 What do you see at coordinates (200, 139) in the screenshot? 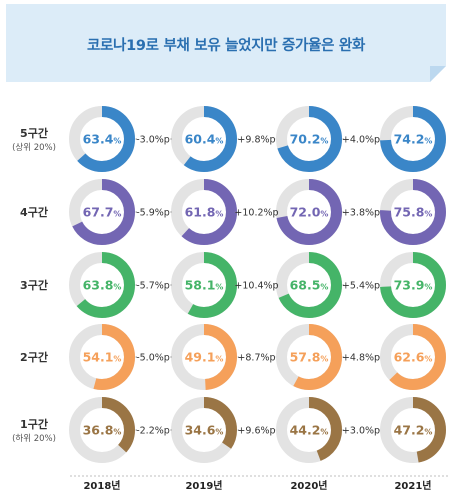
I see `donut-value-number: 60.4` at bounding box center [200, 139].